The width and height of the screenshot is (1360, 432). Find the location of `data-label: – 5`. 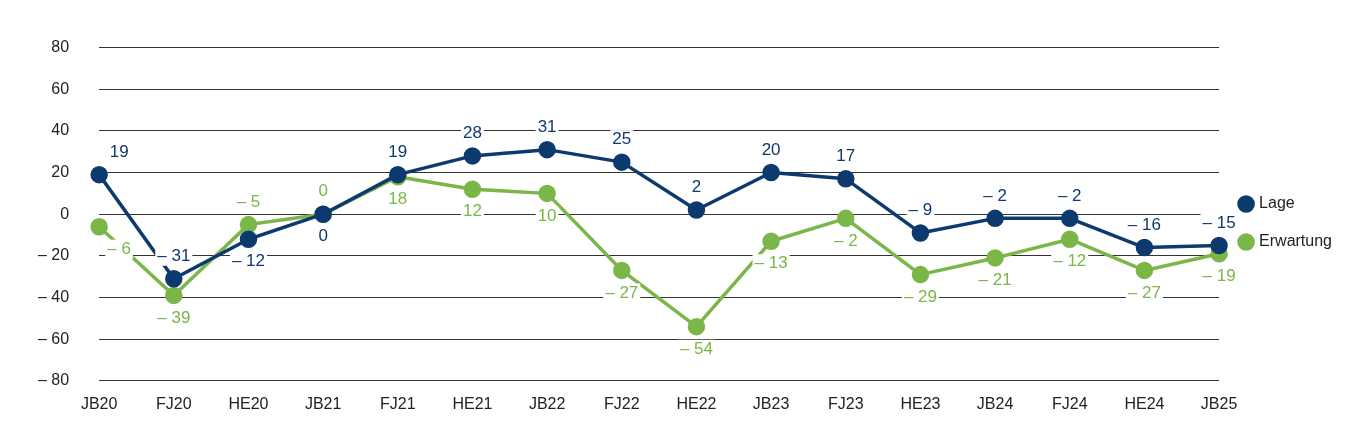

data-label: – 5 is located at coordinates (248, 201).